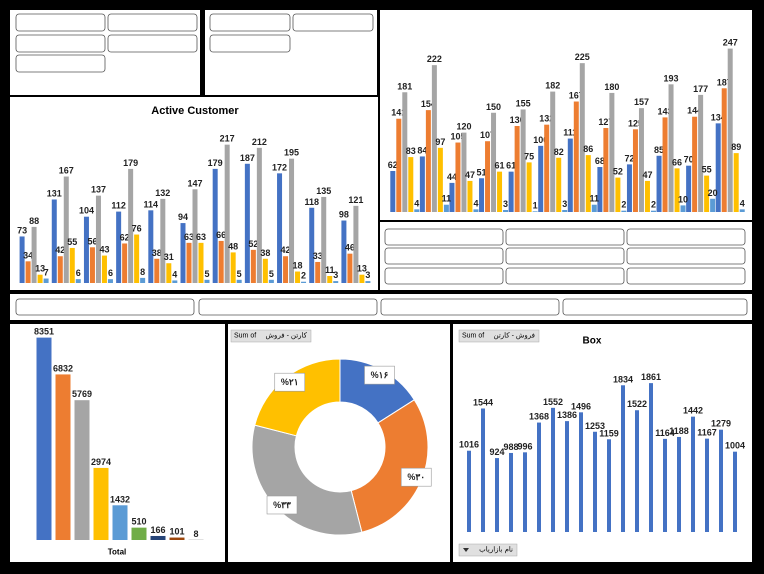  Describe the element at coordinates (679, 431) in the screenshot. I see `data-label: 1188` at that location.